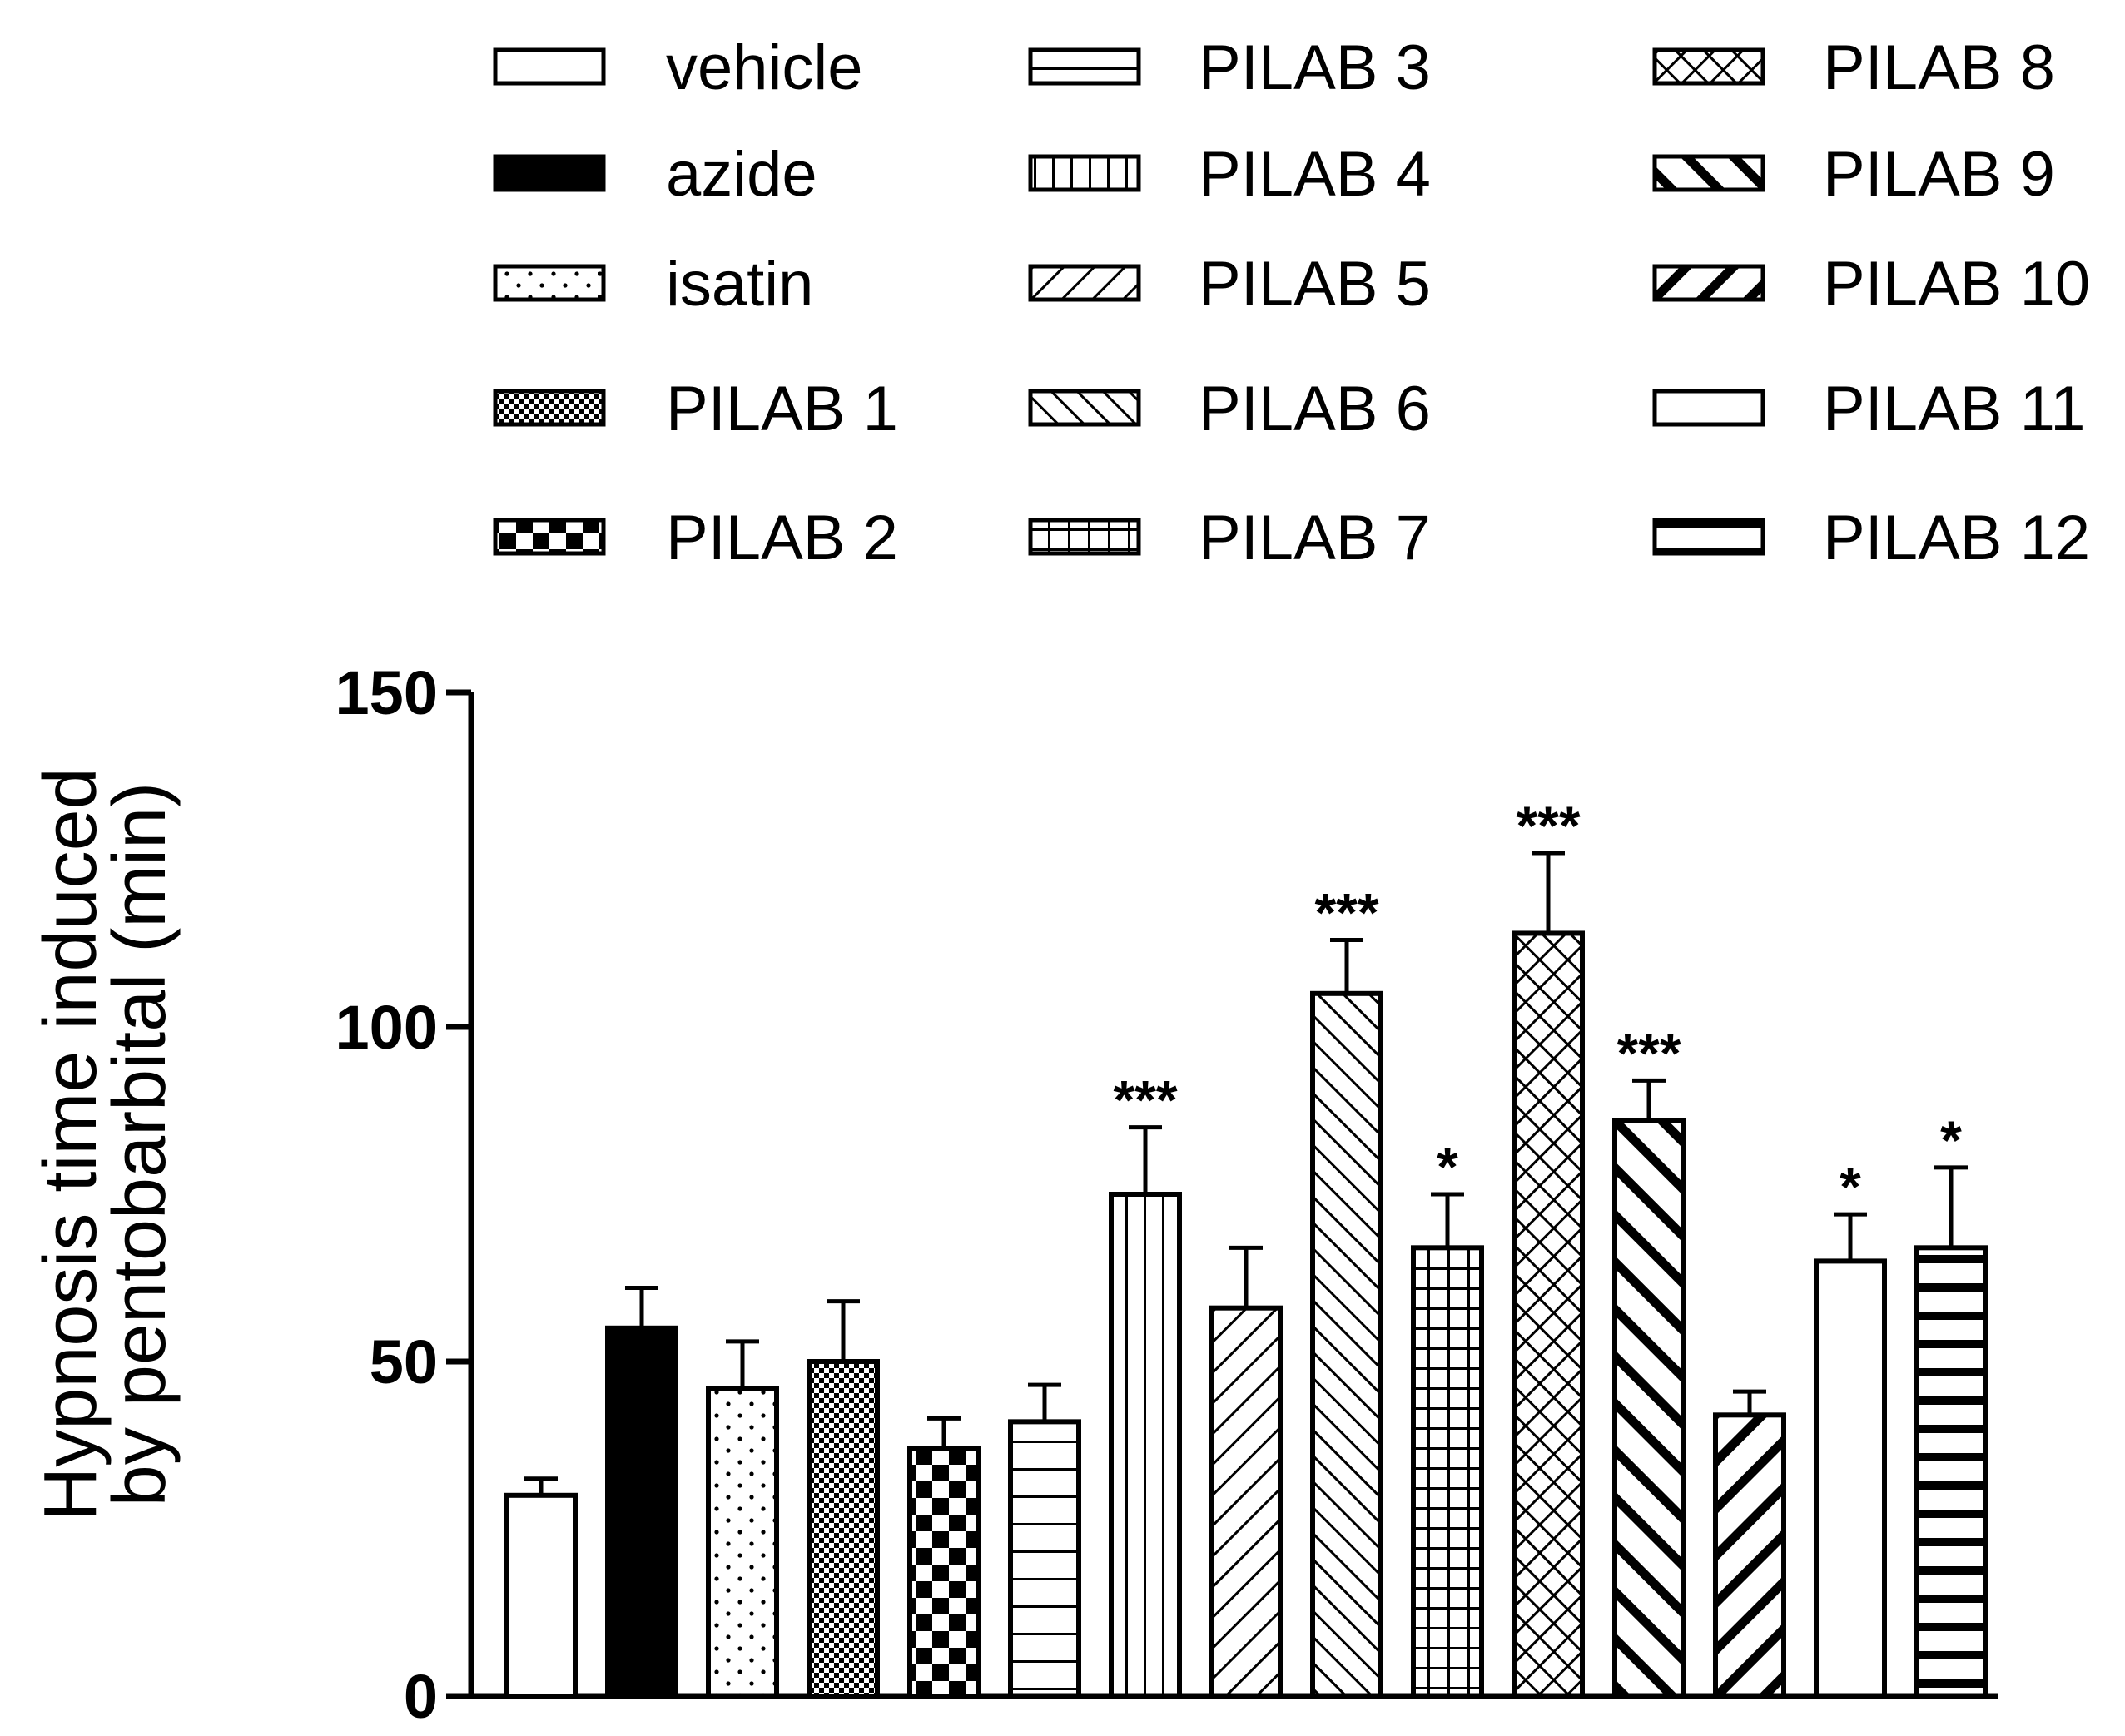 Image resolution: width=2125 pixels, height=1736 pixels. I want to click on legend-label-pilab-8: PILAB 8, so click(1939, 67).